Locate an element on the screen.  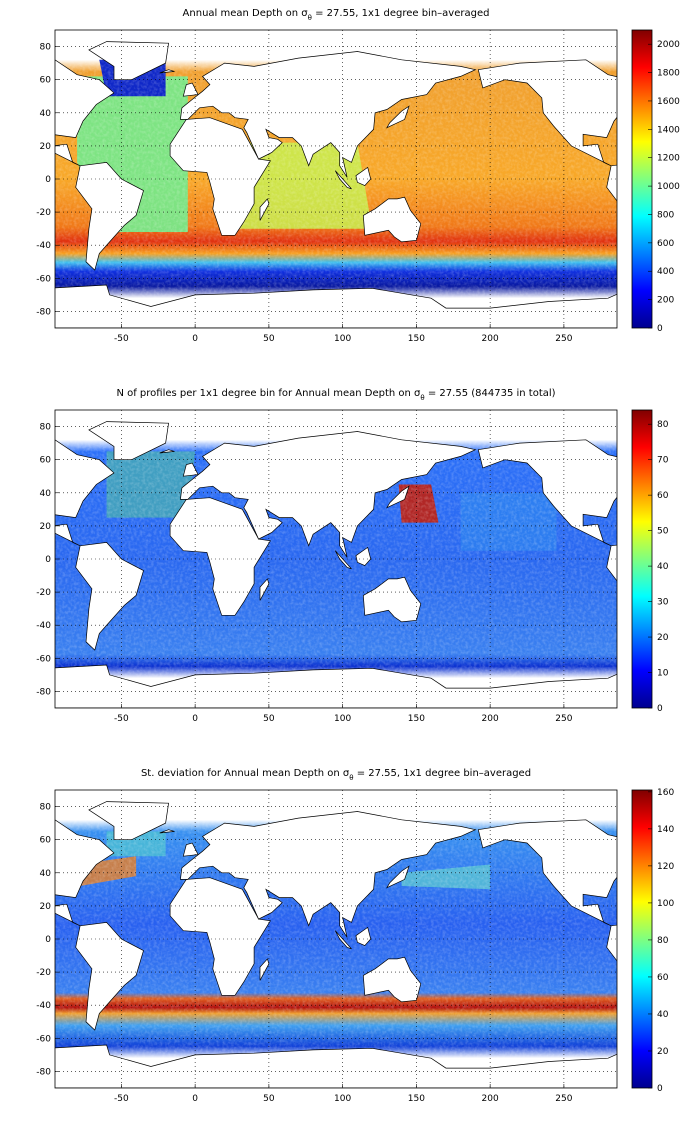
title-part: = 27.55 (844735 in total) is located at coordinates (490, 393).